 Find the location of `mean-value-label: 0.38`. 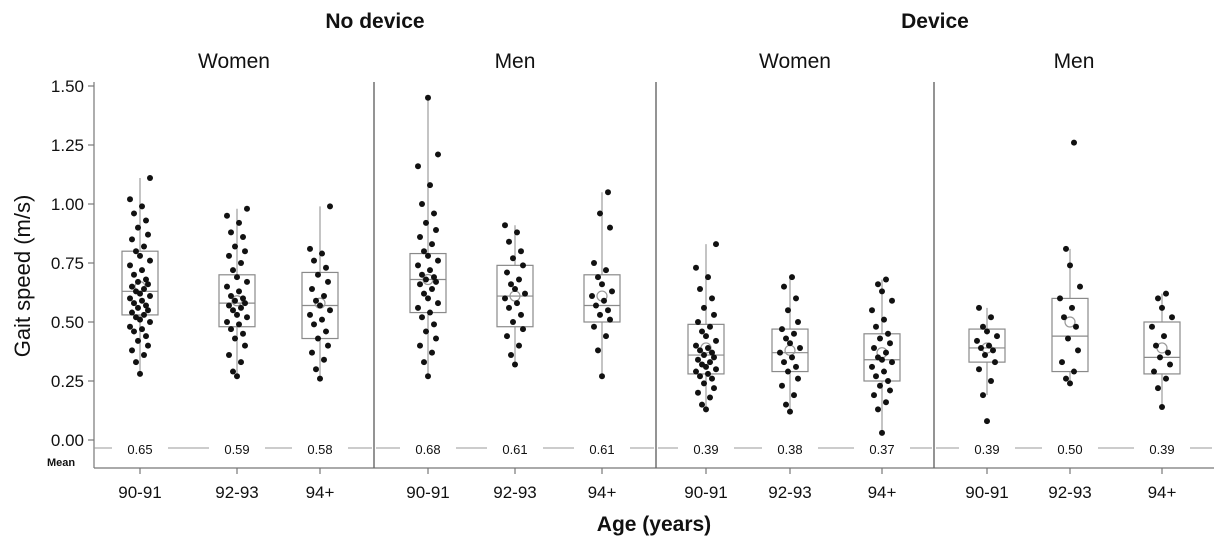

mean-value-label: 0.38 is located at coordinates (789, 449).